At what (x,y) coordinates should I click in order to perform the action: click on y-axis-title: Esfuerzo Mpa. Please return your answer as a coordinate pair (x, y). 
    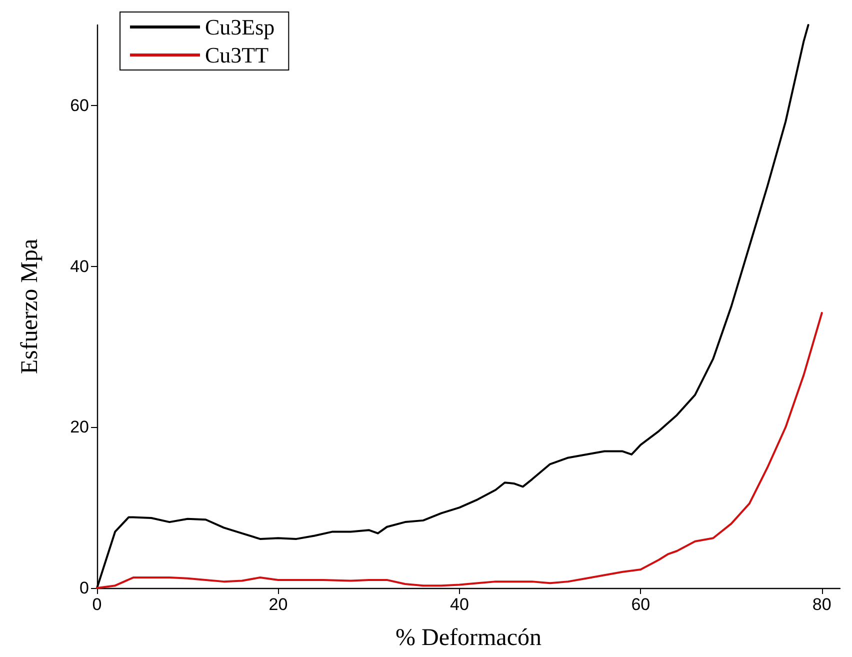
    Looking at the image, I should click on (30, 306).